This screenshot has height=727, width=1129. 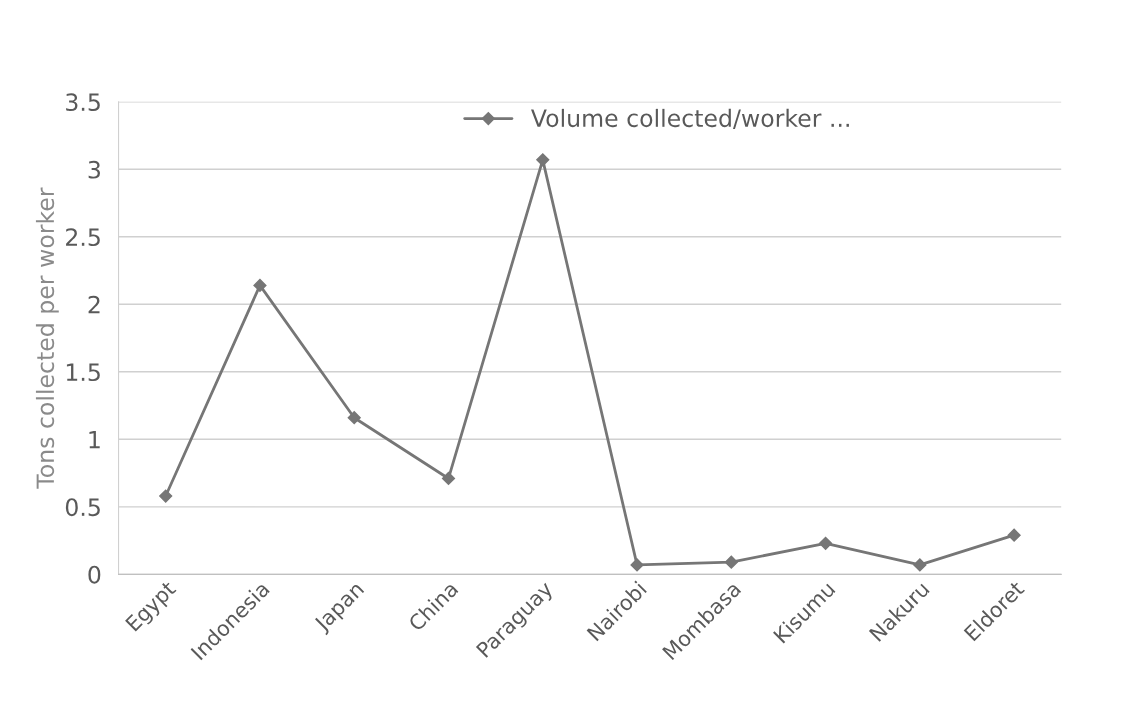 What do you see at coordinates (47, 338) in the screenshot?
I see `y-axis-title: Tons collected per worker` at bounding box center [47, 338].